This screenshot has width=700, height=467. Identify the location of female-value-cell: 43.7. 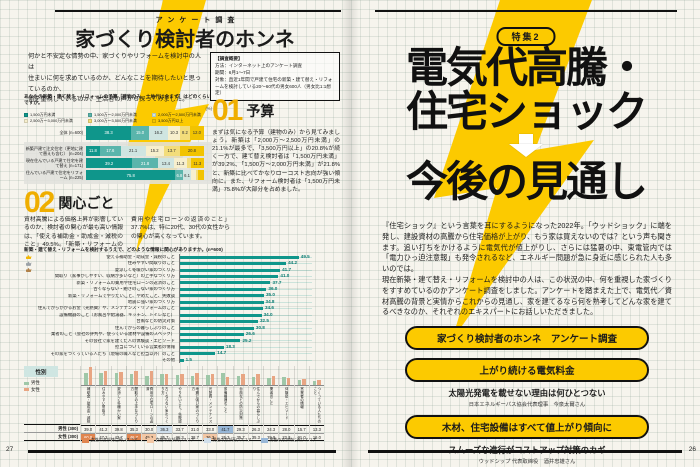
(118, 437).